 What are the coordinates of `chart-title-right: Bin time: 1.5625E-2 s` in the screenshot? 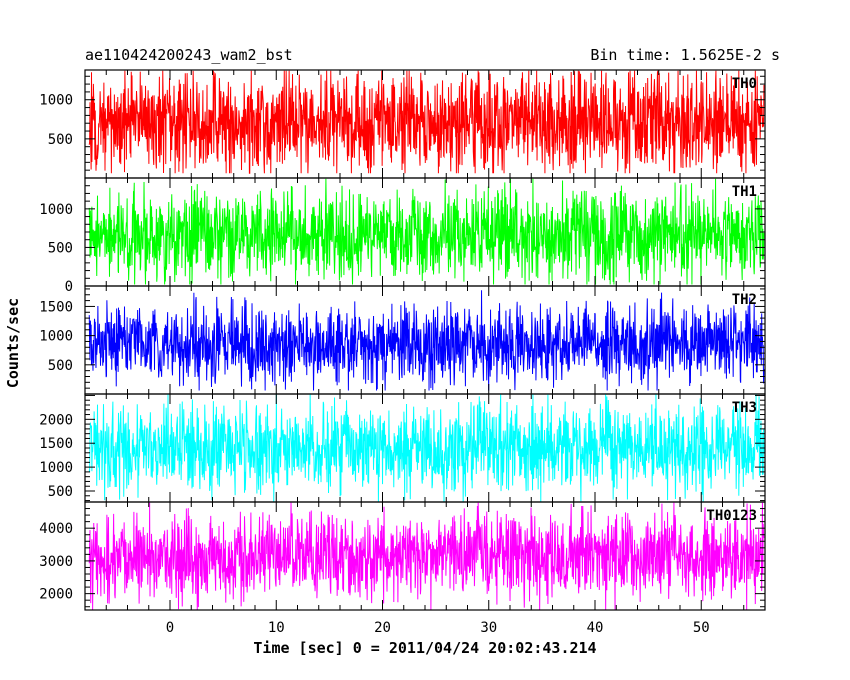 It's located at (685, 55).